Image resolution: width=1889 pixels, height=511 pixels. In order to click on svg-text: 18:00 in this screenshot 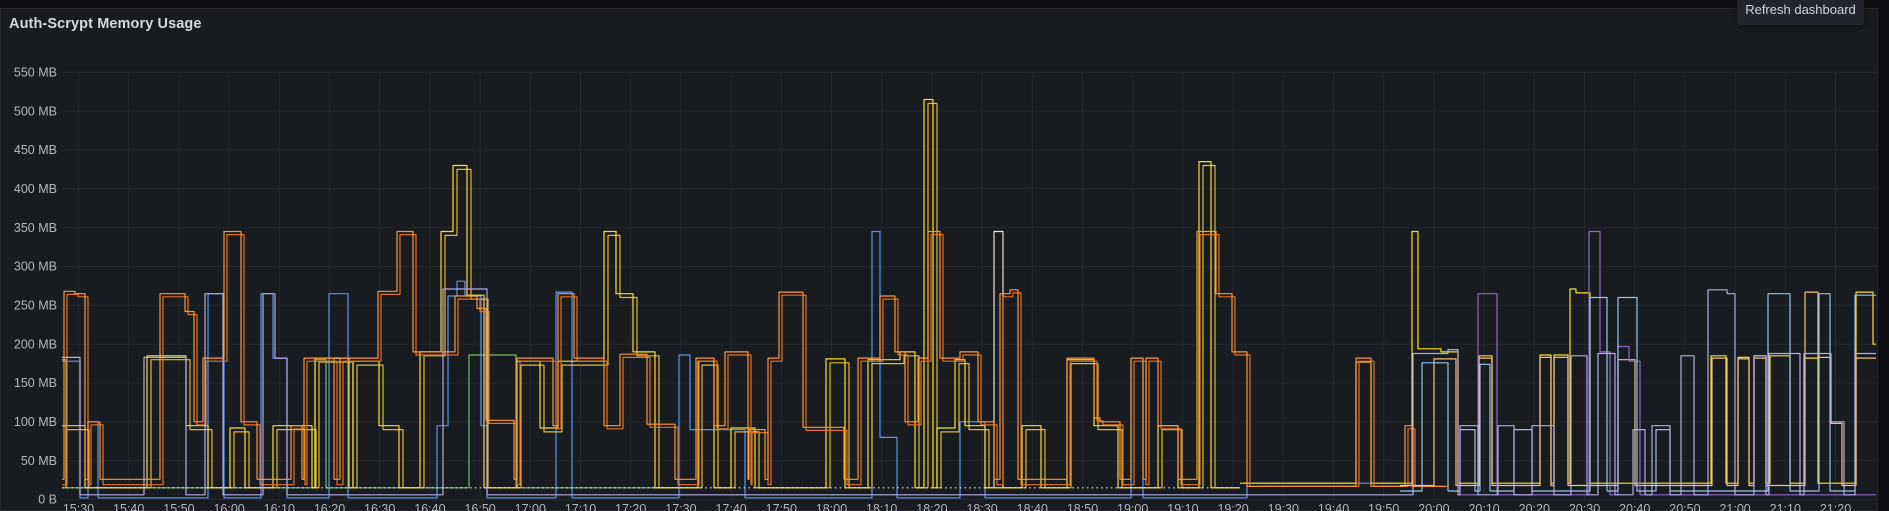, I will do `click(831, 506)`.